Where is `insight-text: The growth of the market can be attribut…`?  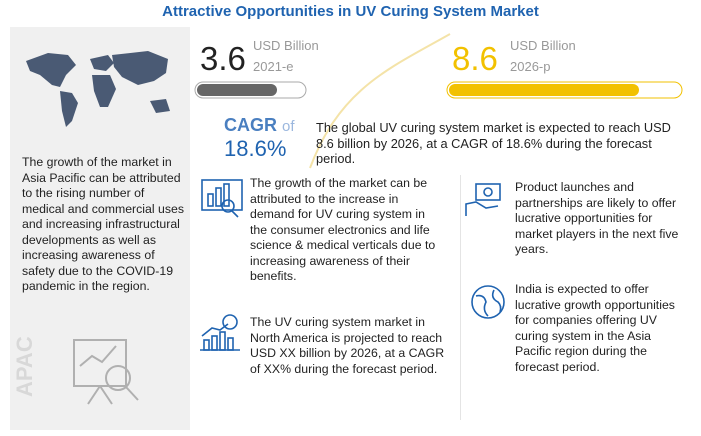
insight-text: The growth of the market can be attribut… is located at coordinates (343, 229).